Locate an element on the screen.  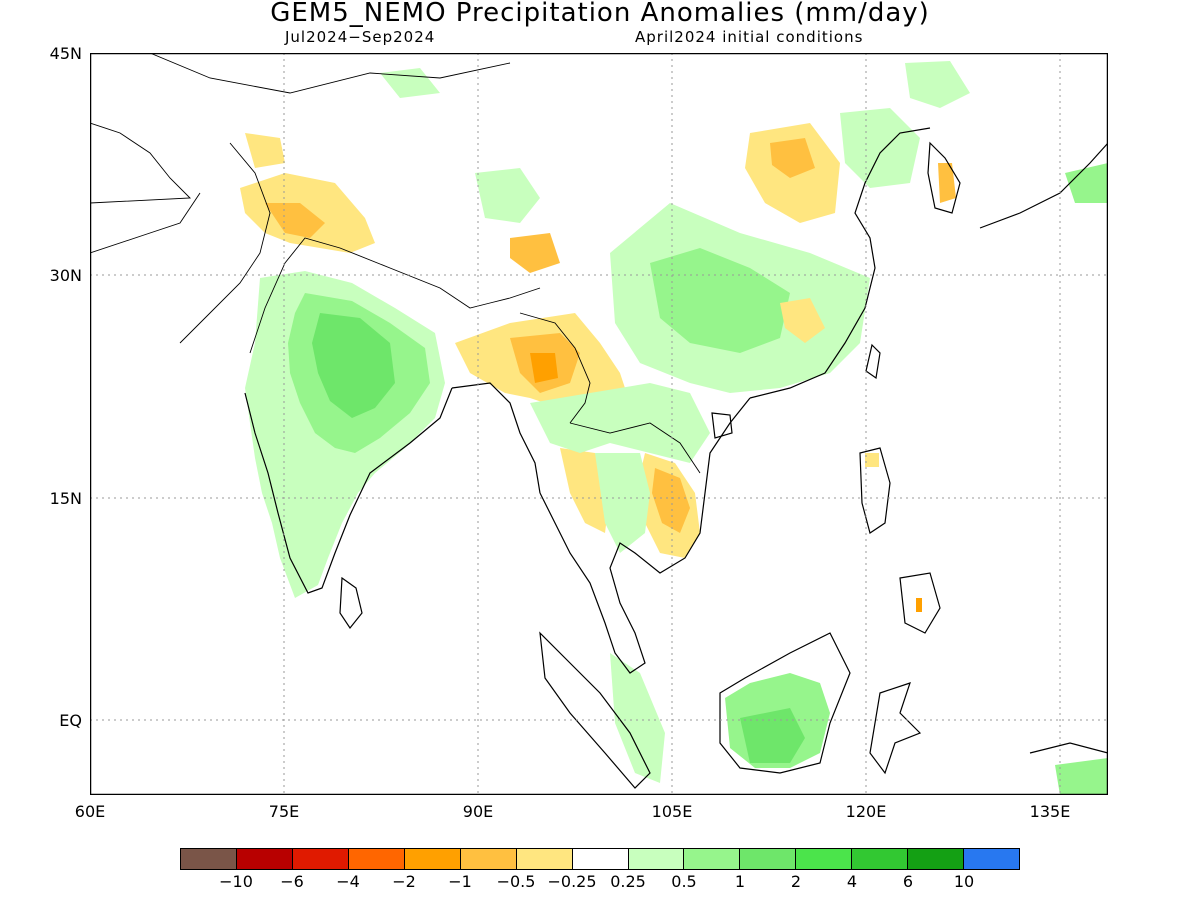
myanmar-border is located at coordinates (555, 368).